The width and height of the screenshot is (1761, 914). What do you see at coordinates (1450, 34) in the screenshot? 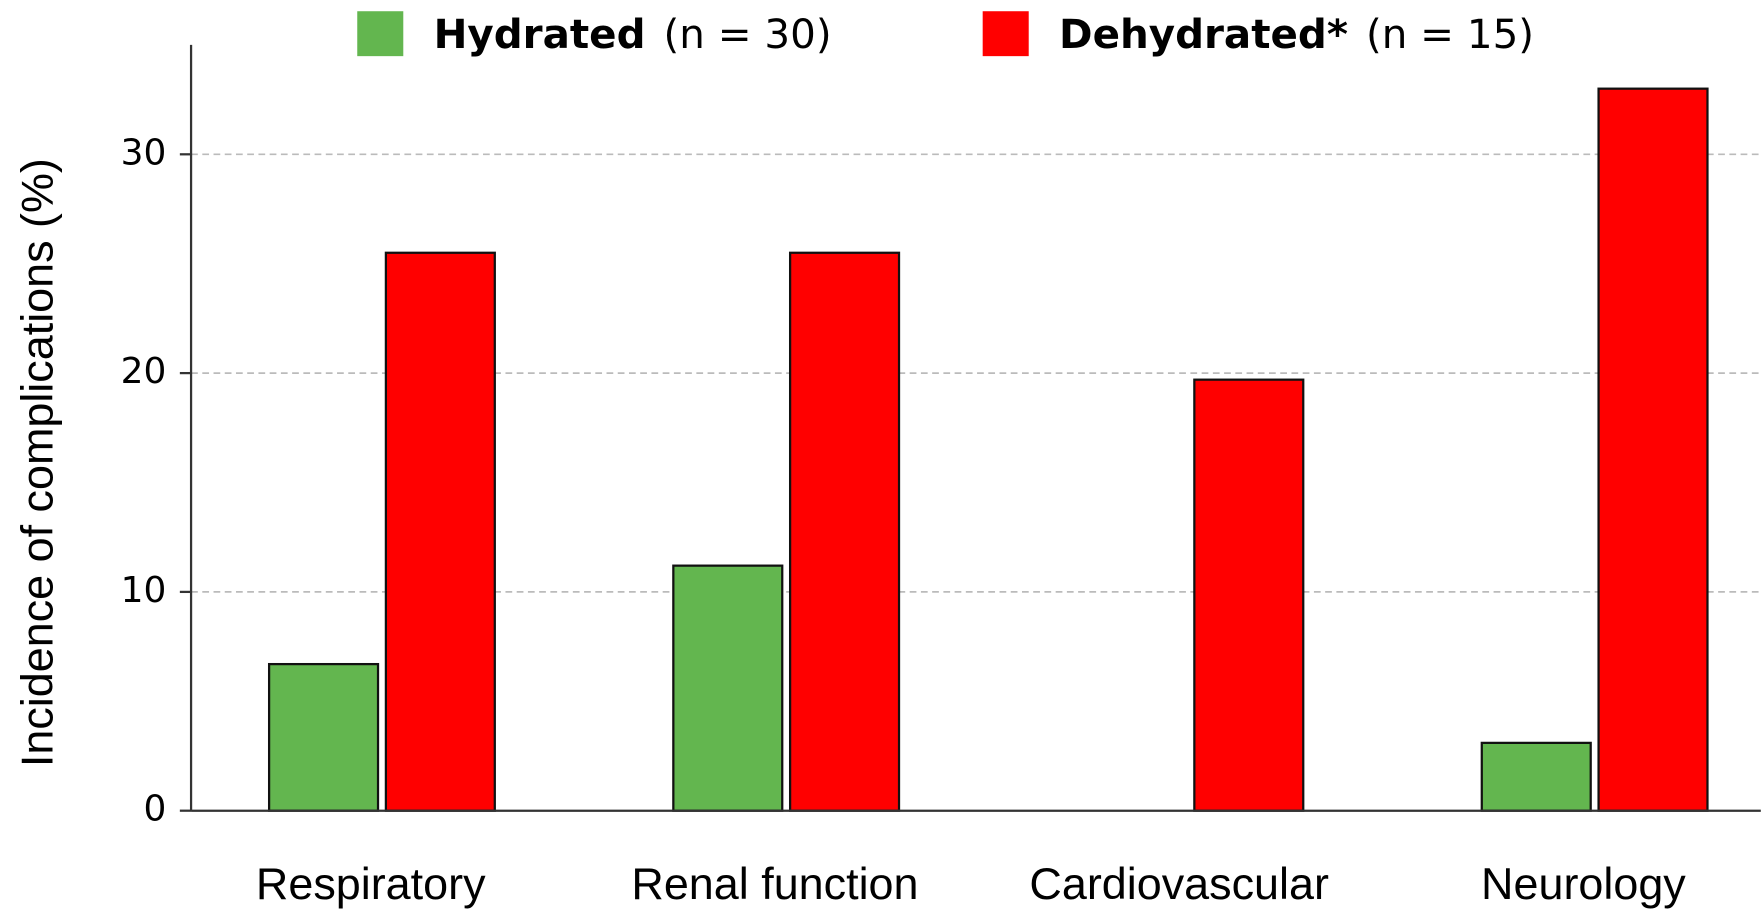
I see `legend-sample: (n = 15)` at bounding box center [1450, 34].